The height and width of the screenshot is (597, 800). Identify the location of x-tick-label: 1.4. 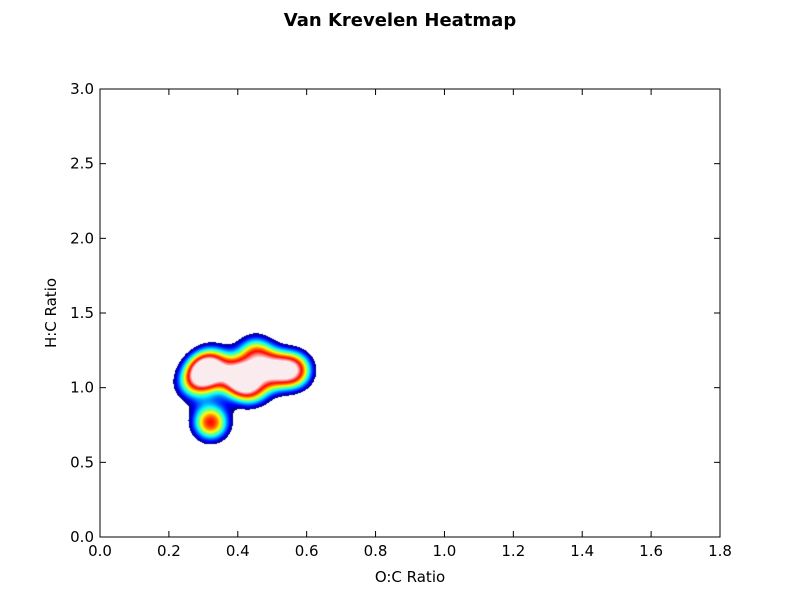
(582, 551).